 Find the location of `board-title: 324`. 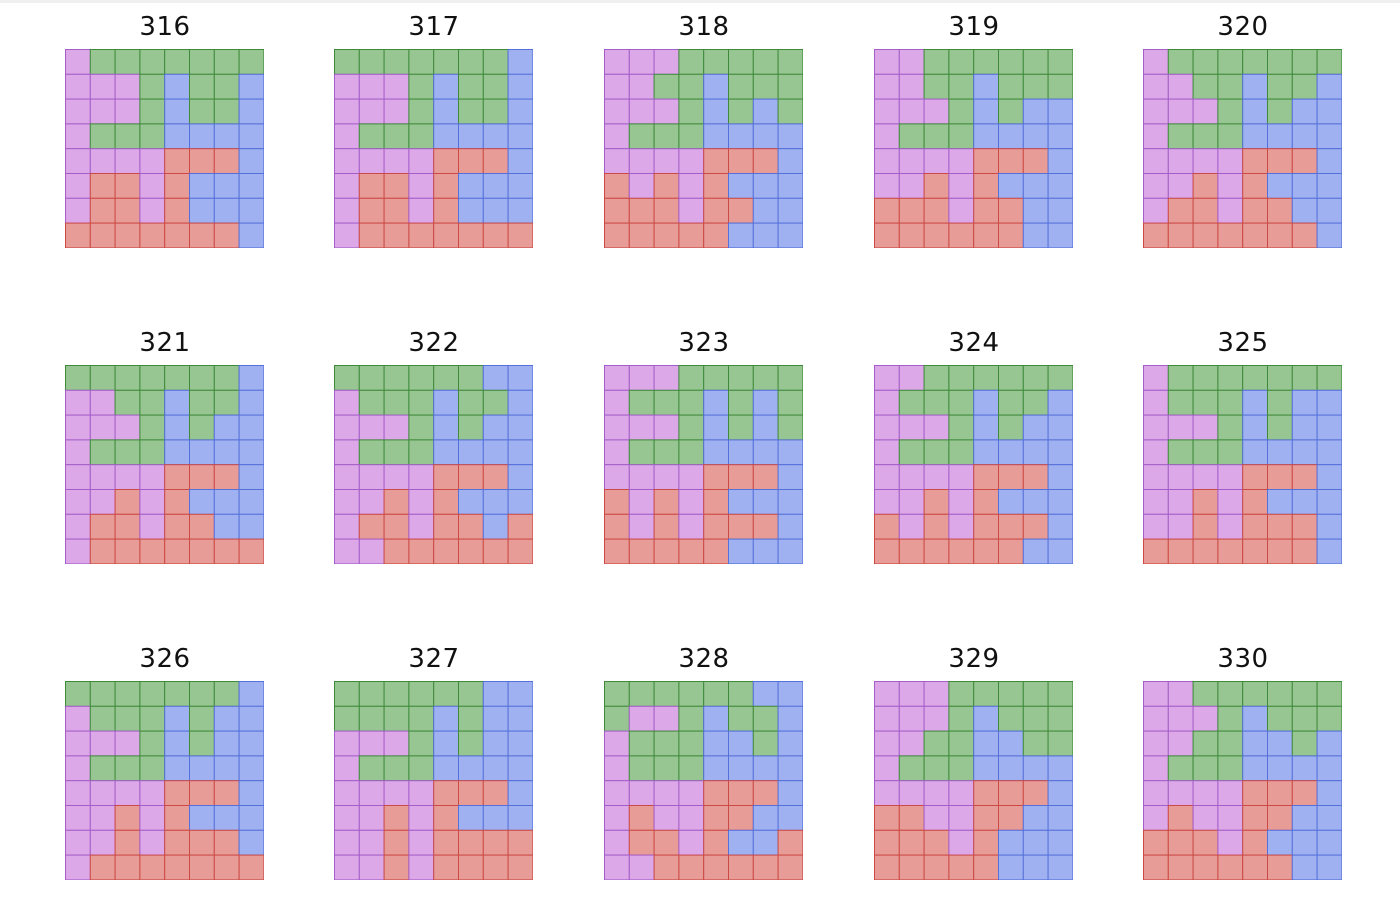

board-title: 324 is located at coordinates (974, 343).